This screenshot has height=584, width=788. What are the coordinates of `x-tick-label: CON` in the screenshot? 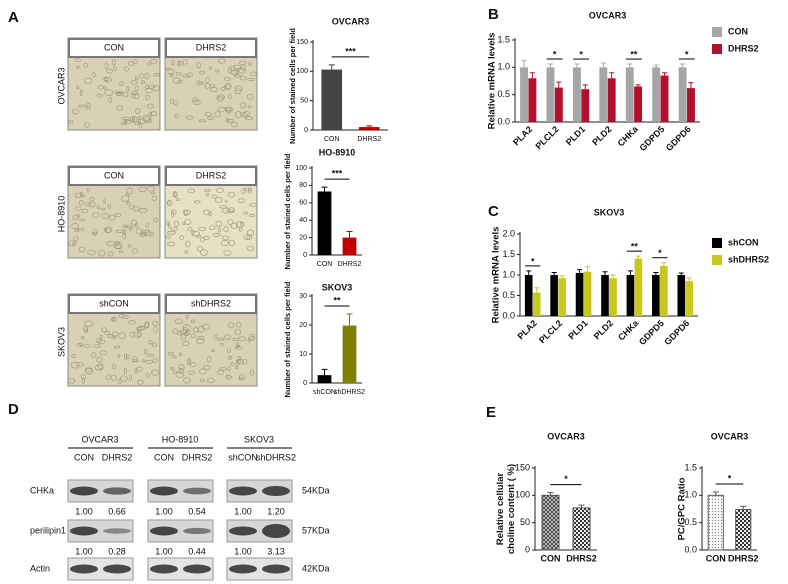 It's located at (325, 264).